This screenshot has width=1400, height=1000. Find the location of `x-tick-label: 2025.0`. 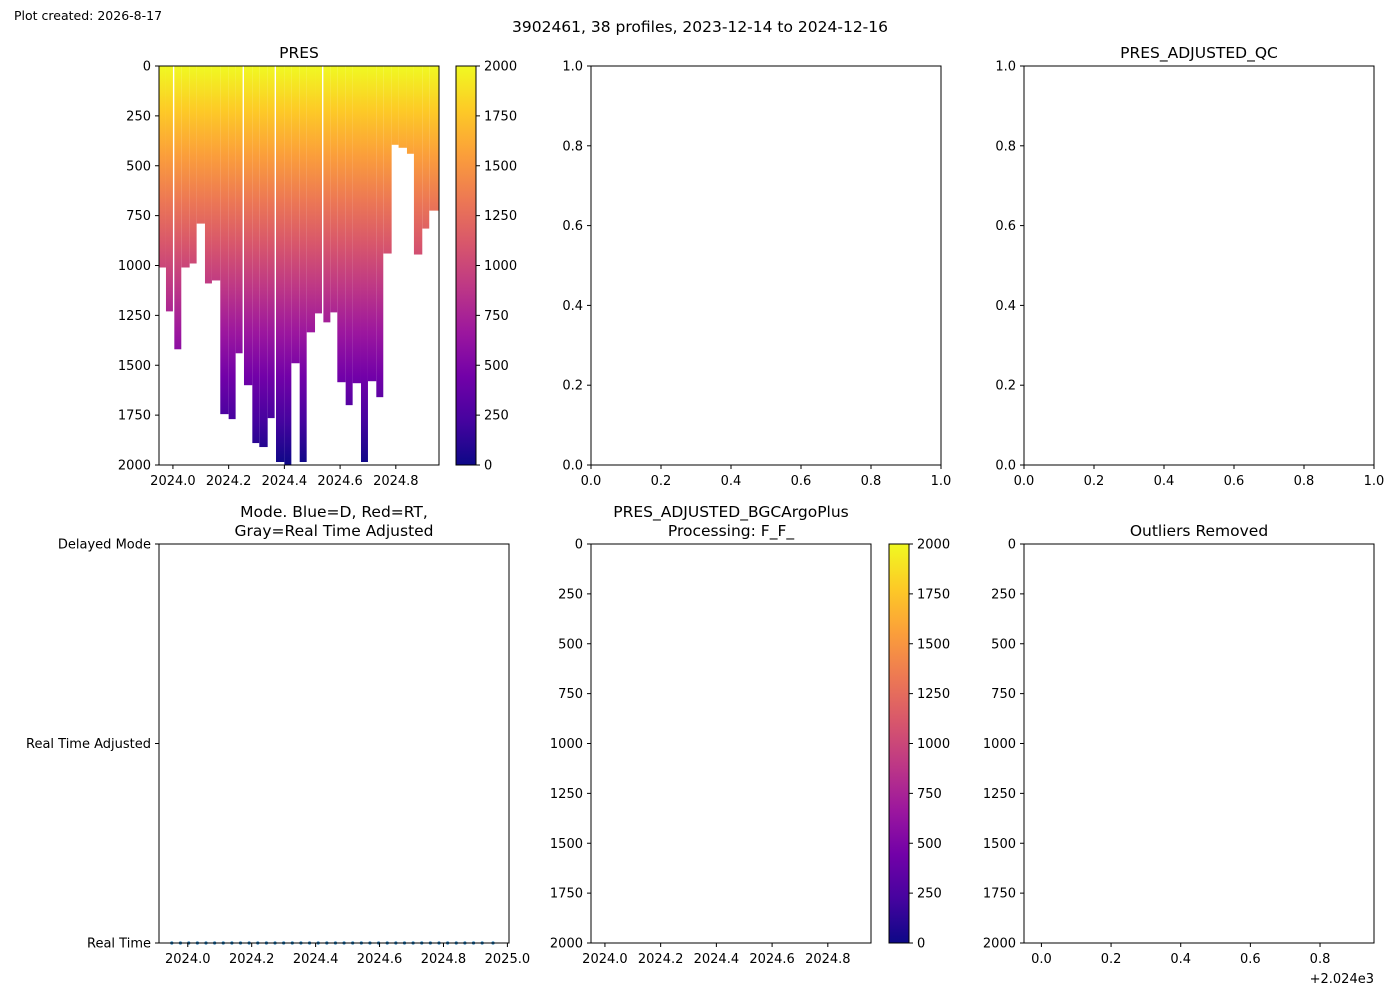

x-tick-label: 2025.0 is located at coordinates (508, 959).